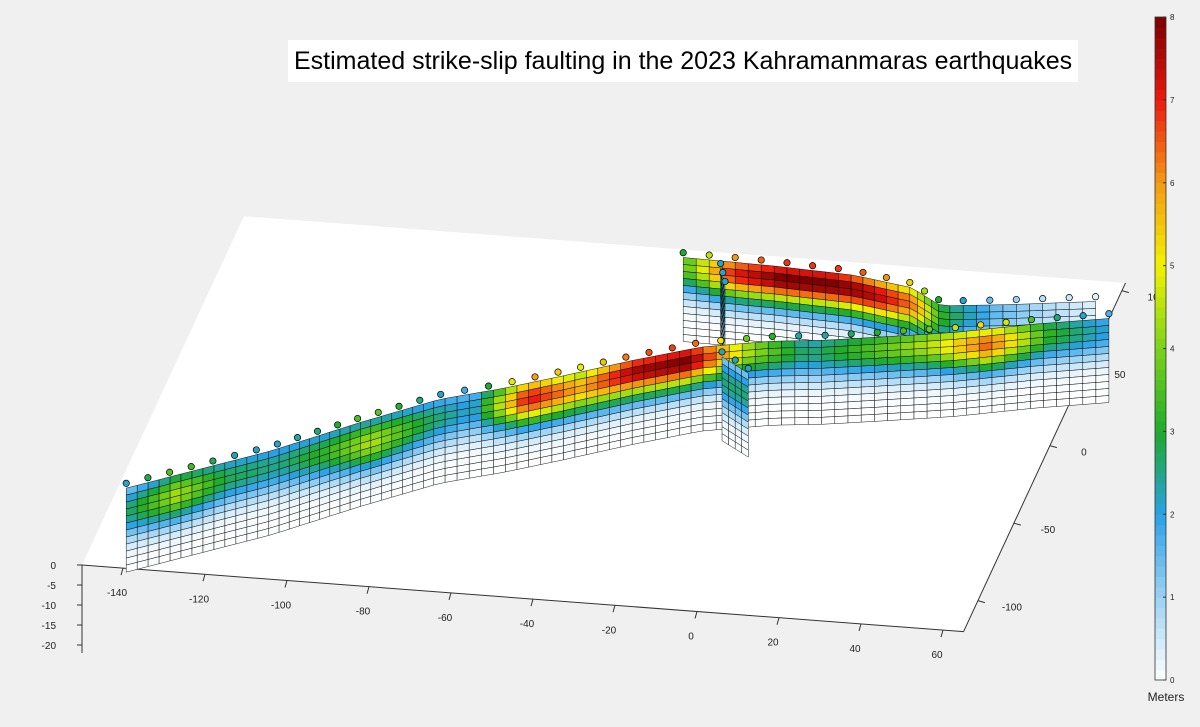 The image size is (1200, 727). I want to click on y-tick-label: 50, so click(1120, 375).